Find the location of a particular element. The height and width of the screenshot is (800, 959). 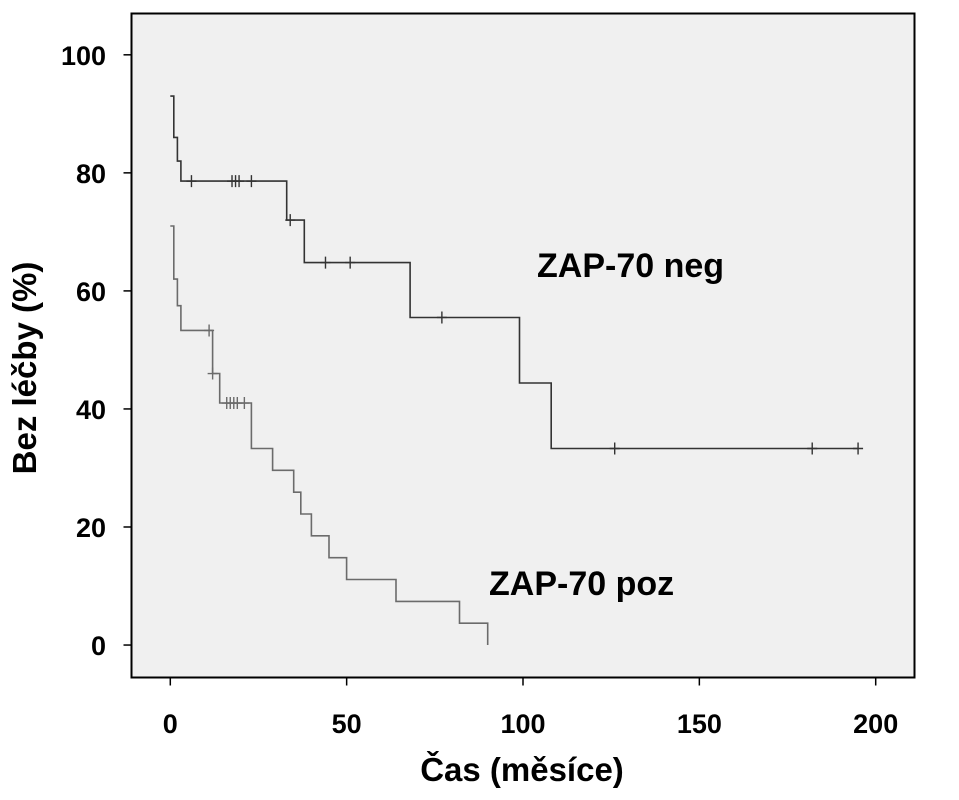

y-tick-label: 40 is located at coordinates (91, 410).